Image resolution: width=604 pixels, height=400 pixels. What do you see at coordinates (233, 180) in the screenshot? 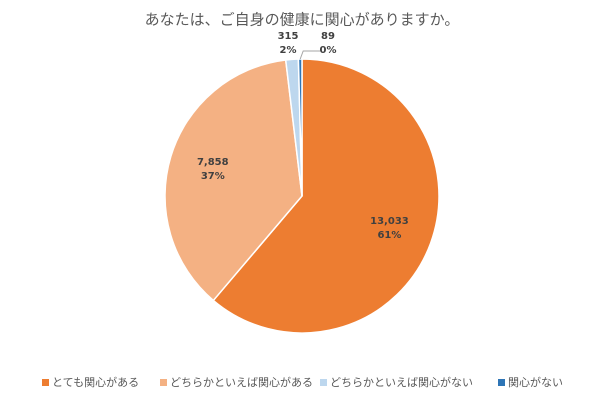
I see `pie-slice` at bounding box center [233, 180].